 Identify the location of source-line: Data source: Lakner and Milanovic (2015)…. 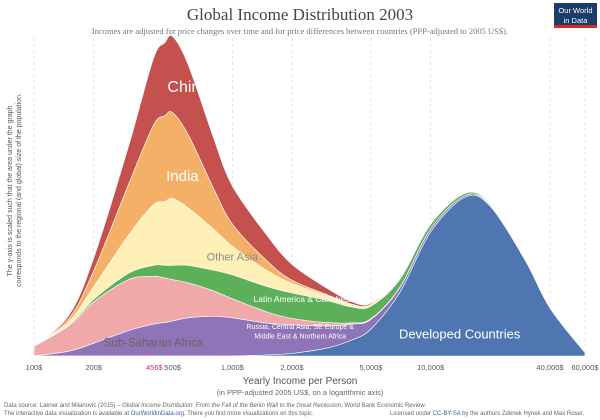
(302, 406).